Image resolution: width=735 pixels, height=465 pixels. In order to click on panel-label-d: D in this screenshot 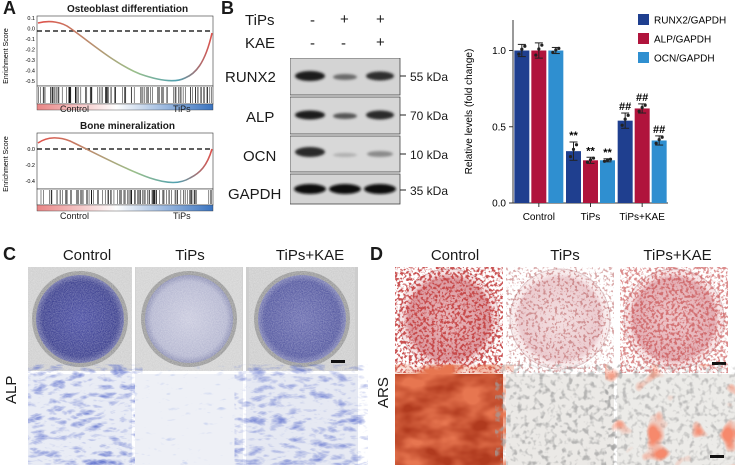, I will do `click(376, 254)`.